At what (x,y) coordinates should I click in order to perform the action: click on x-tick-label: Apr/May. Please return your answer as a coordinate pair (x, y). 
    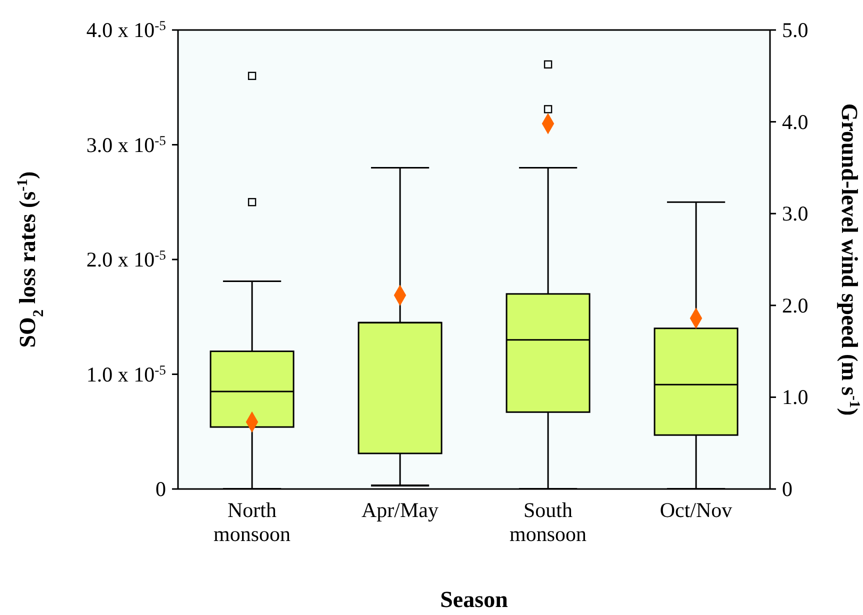
    Looking at the image, I should click on (400, 510).